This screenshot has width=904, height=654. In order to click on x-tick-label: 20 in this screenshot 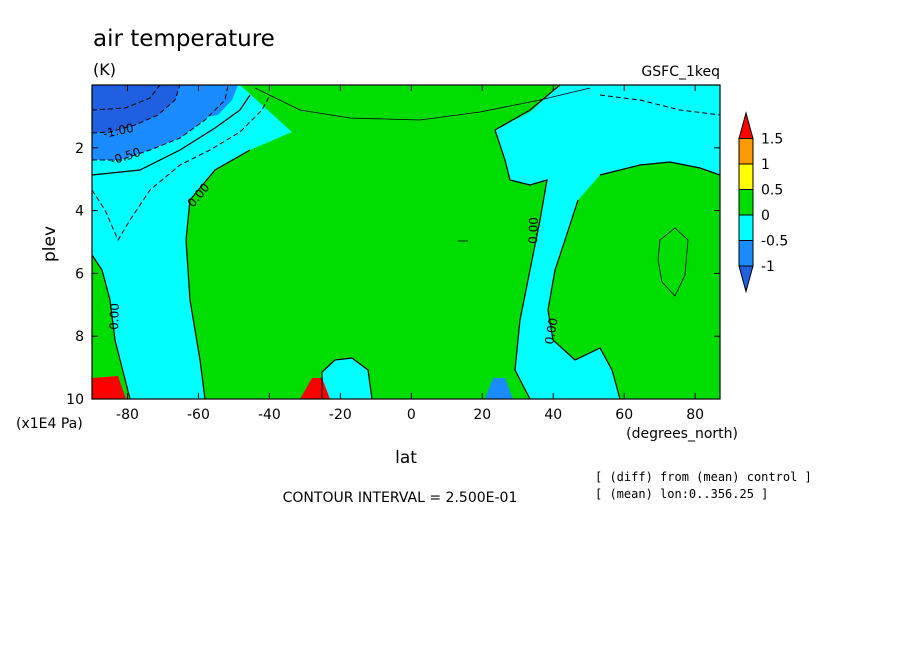, I will do `click(482, 415)`.